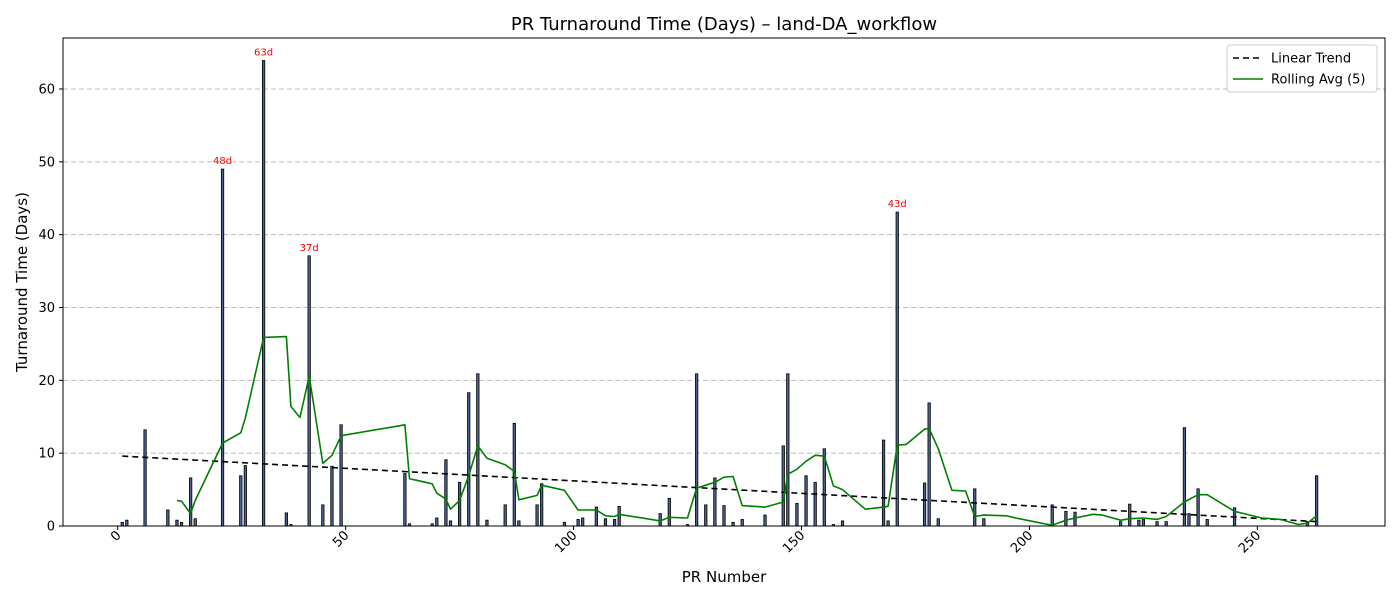 The width and height of the screenshot is (1400, 600). What do you see at coordinates (719, 489) in the screenshot?
I see `linear-trend-line` at bounding box center [719, 489].